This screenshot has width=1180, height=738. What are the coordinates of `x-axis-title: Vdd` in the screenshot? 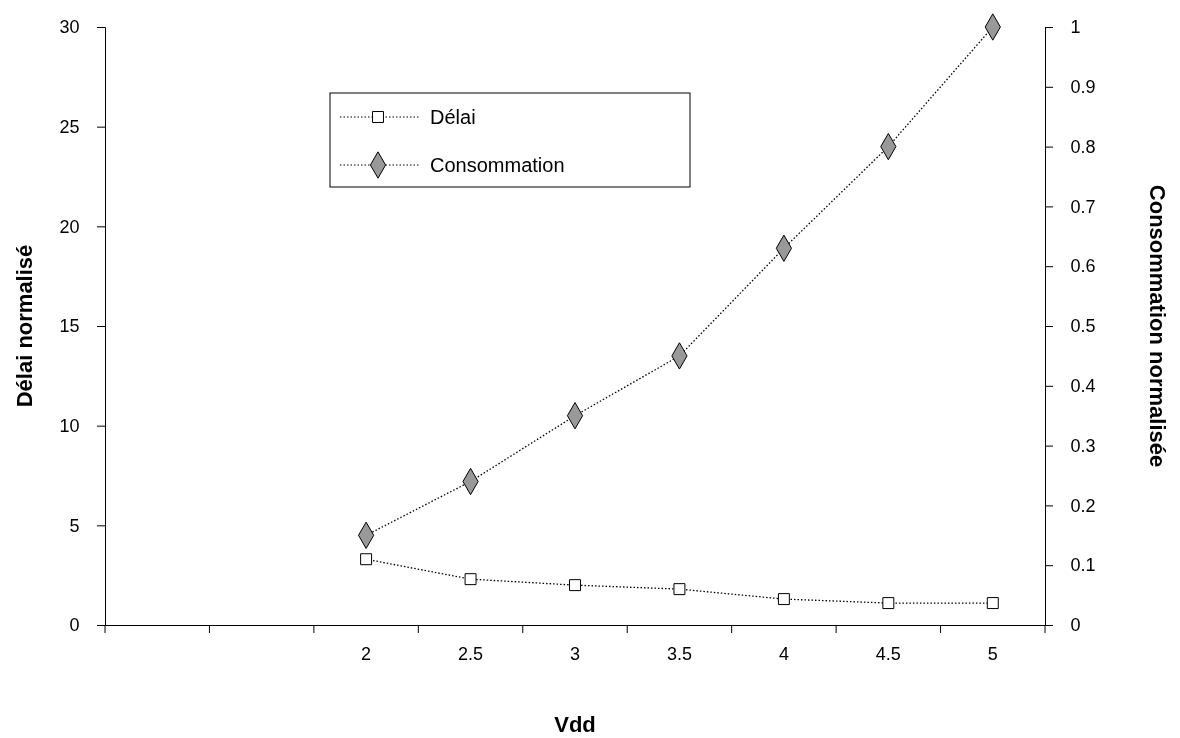 It's located at (575, 724).